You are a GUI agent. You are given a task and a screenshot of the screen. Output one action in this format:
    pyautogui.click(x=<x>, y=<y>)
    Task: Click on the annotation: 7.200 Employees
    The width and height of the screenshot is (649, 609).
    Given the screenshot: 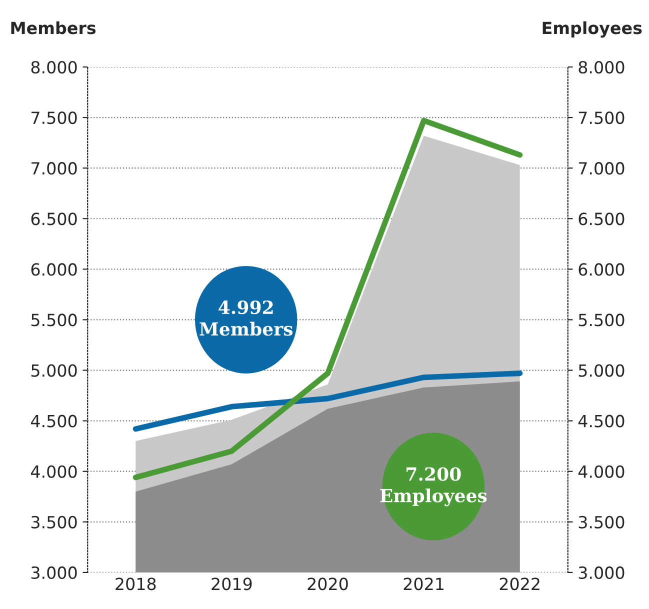 What is the action you would take?
    pyautogui.click(x=433, y=486)
    